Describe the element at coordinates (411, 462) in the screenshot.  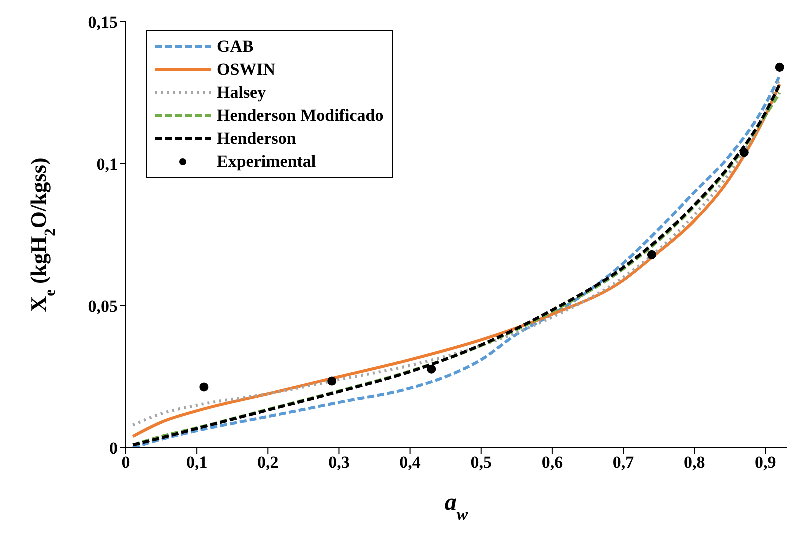
I see `x-tick-label: 0,4` at that location.